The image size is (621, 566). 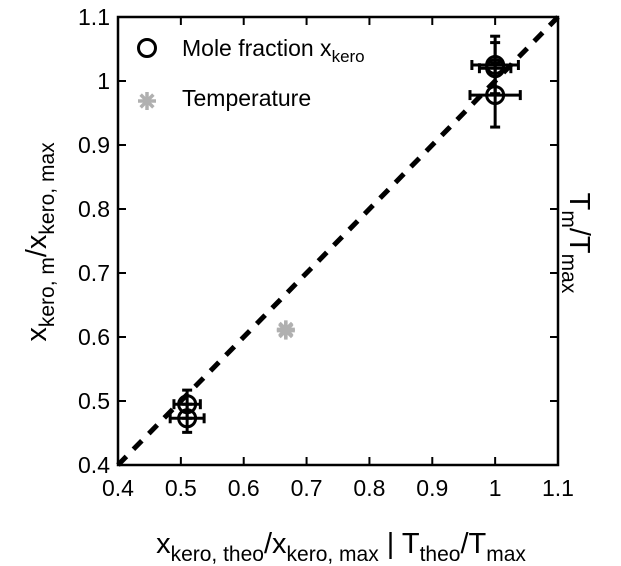 What do you see at coordinates (495, 488) in the screenshot?
I see `x-tick-label: 1` at bounding box center [495, 488].